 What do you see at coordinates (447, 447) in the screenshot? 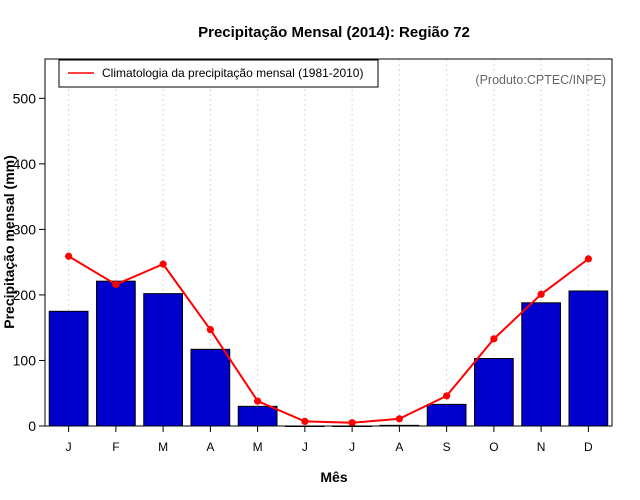
I see `x-tick-label-9: S` at bounding box center [447, 447].